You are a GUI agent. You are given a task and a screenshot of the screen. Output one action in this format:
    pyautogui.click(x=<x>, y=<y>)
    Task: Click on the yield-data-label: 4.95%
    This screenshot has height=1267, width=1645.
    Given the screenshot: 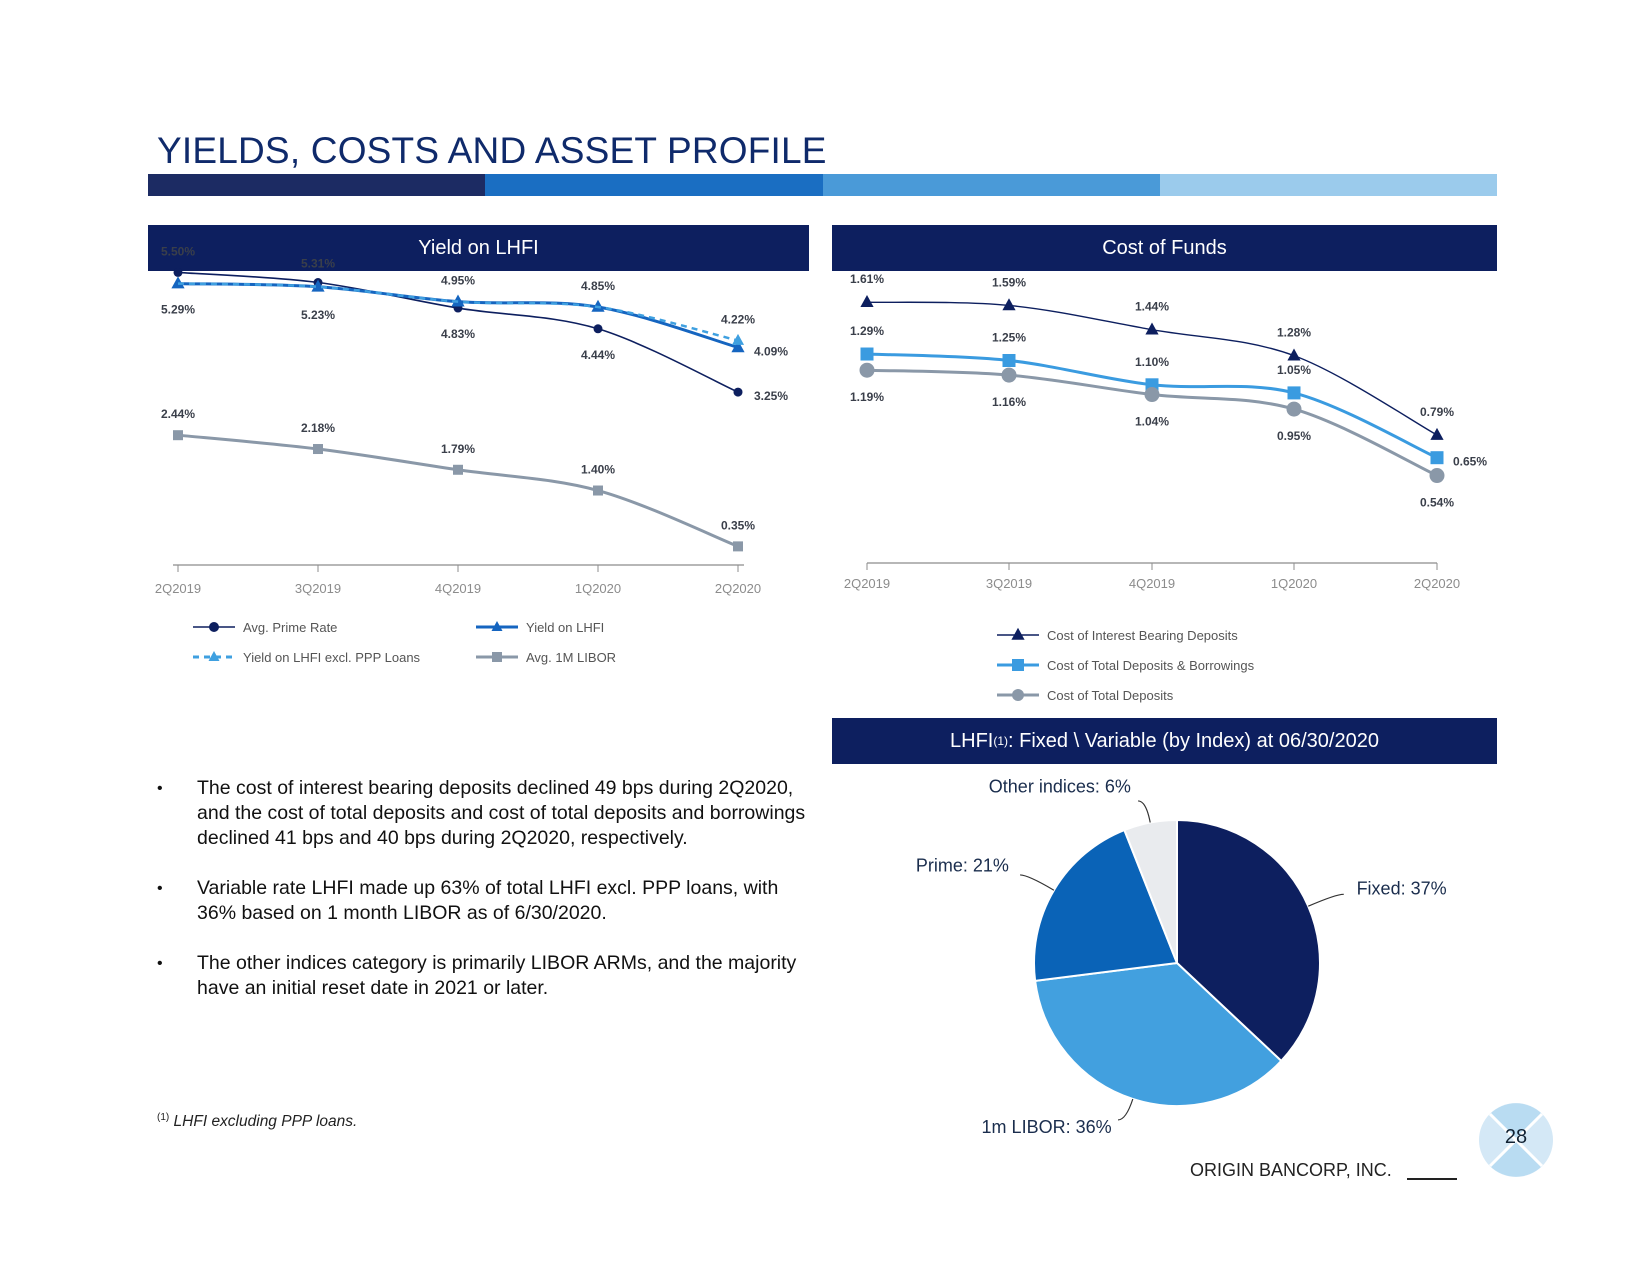 What is the action you would take?
    pyautogui.click(x=458, y=281)
    